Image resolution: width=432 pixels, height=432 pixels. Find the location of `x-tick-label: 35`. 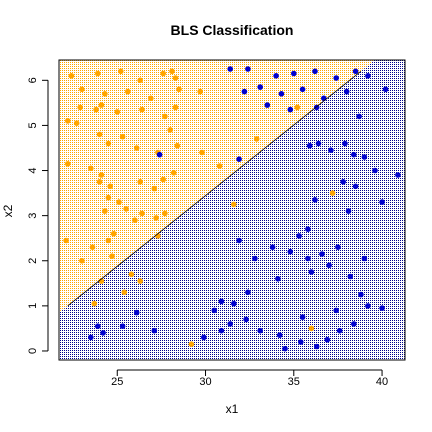

x-tick-label: 35 is located at coordinates (294, 382).